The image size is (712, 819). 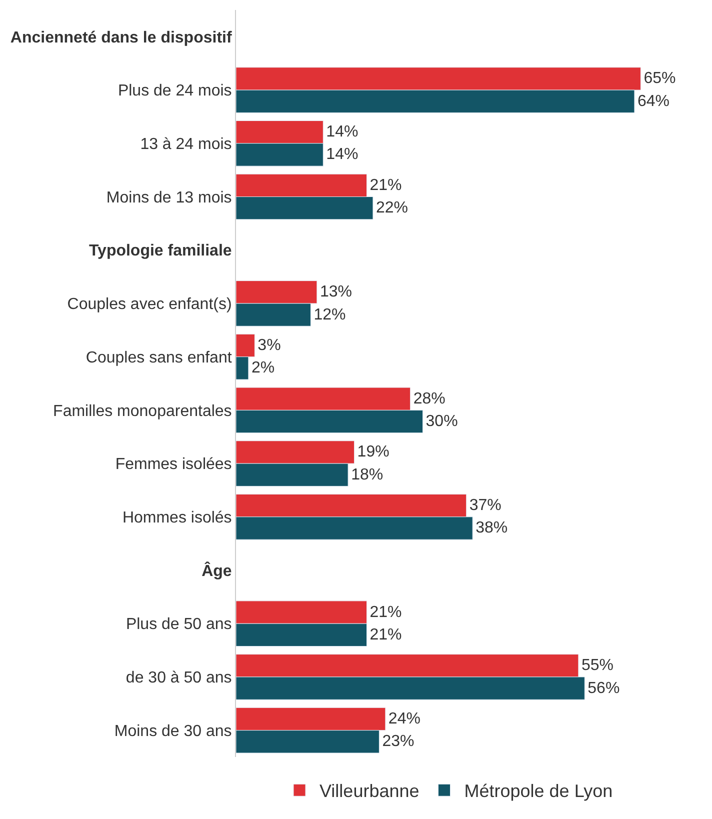 I want to click on data-label: 13%, so click(x=336, y=292).